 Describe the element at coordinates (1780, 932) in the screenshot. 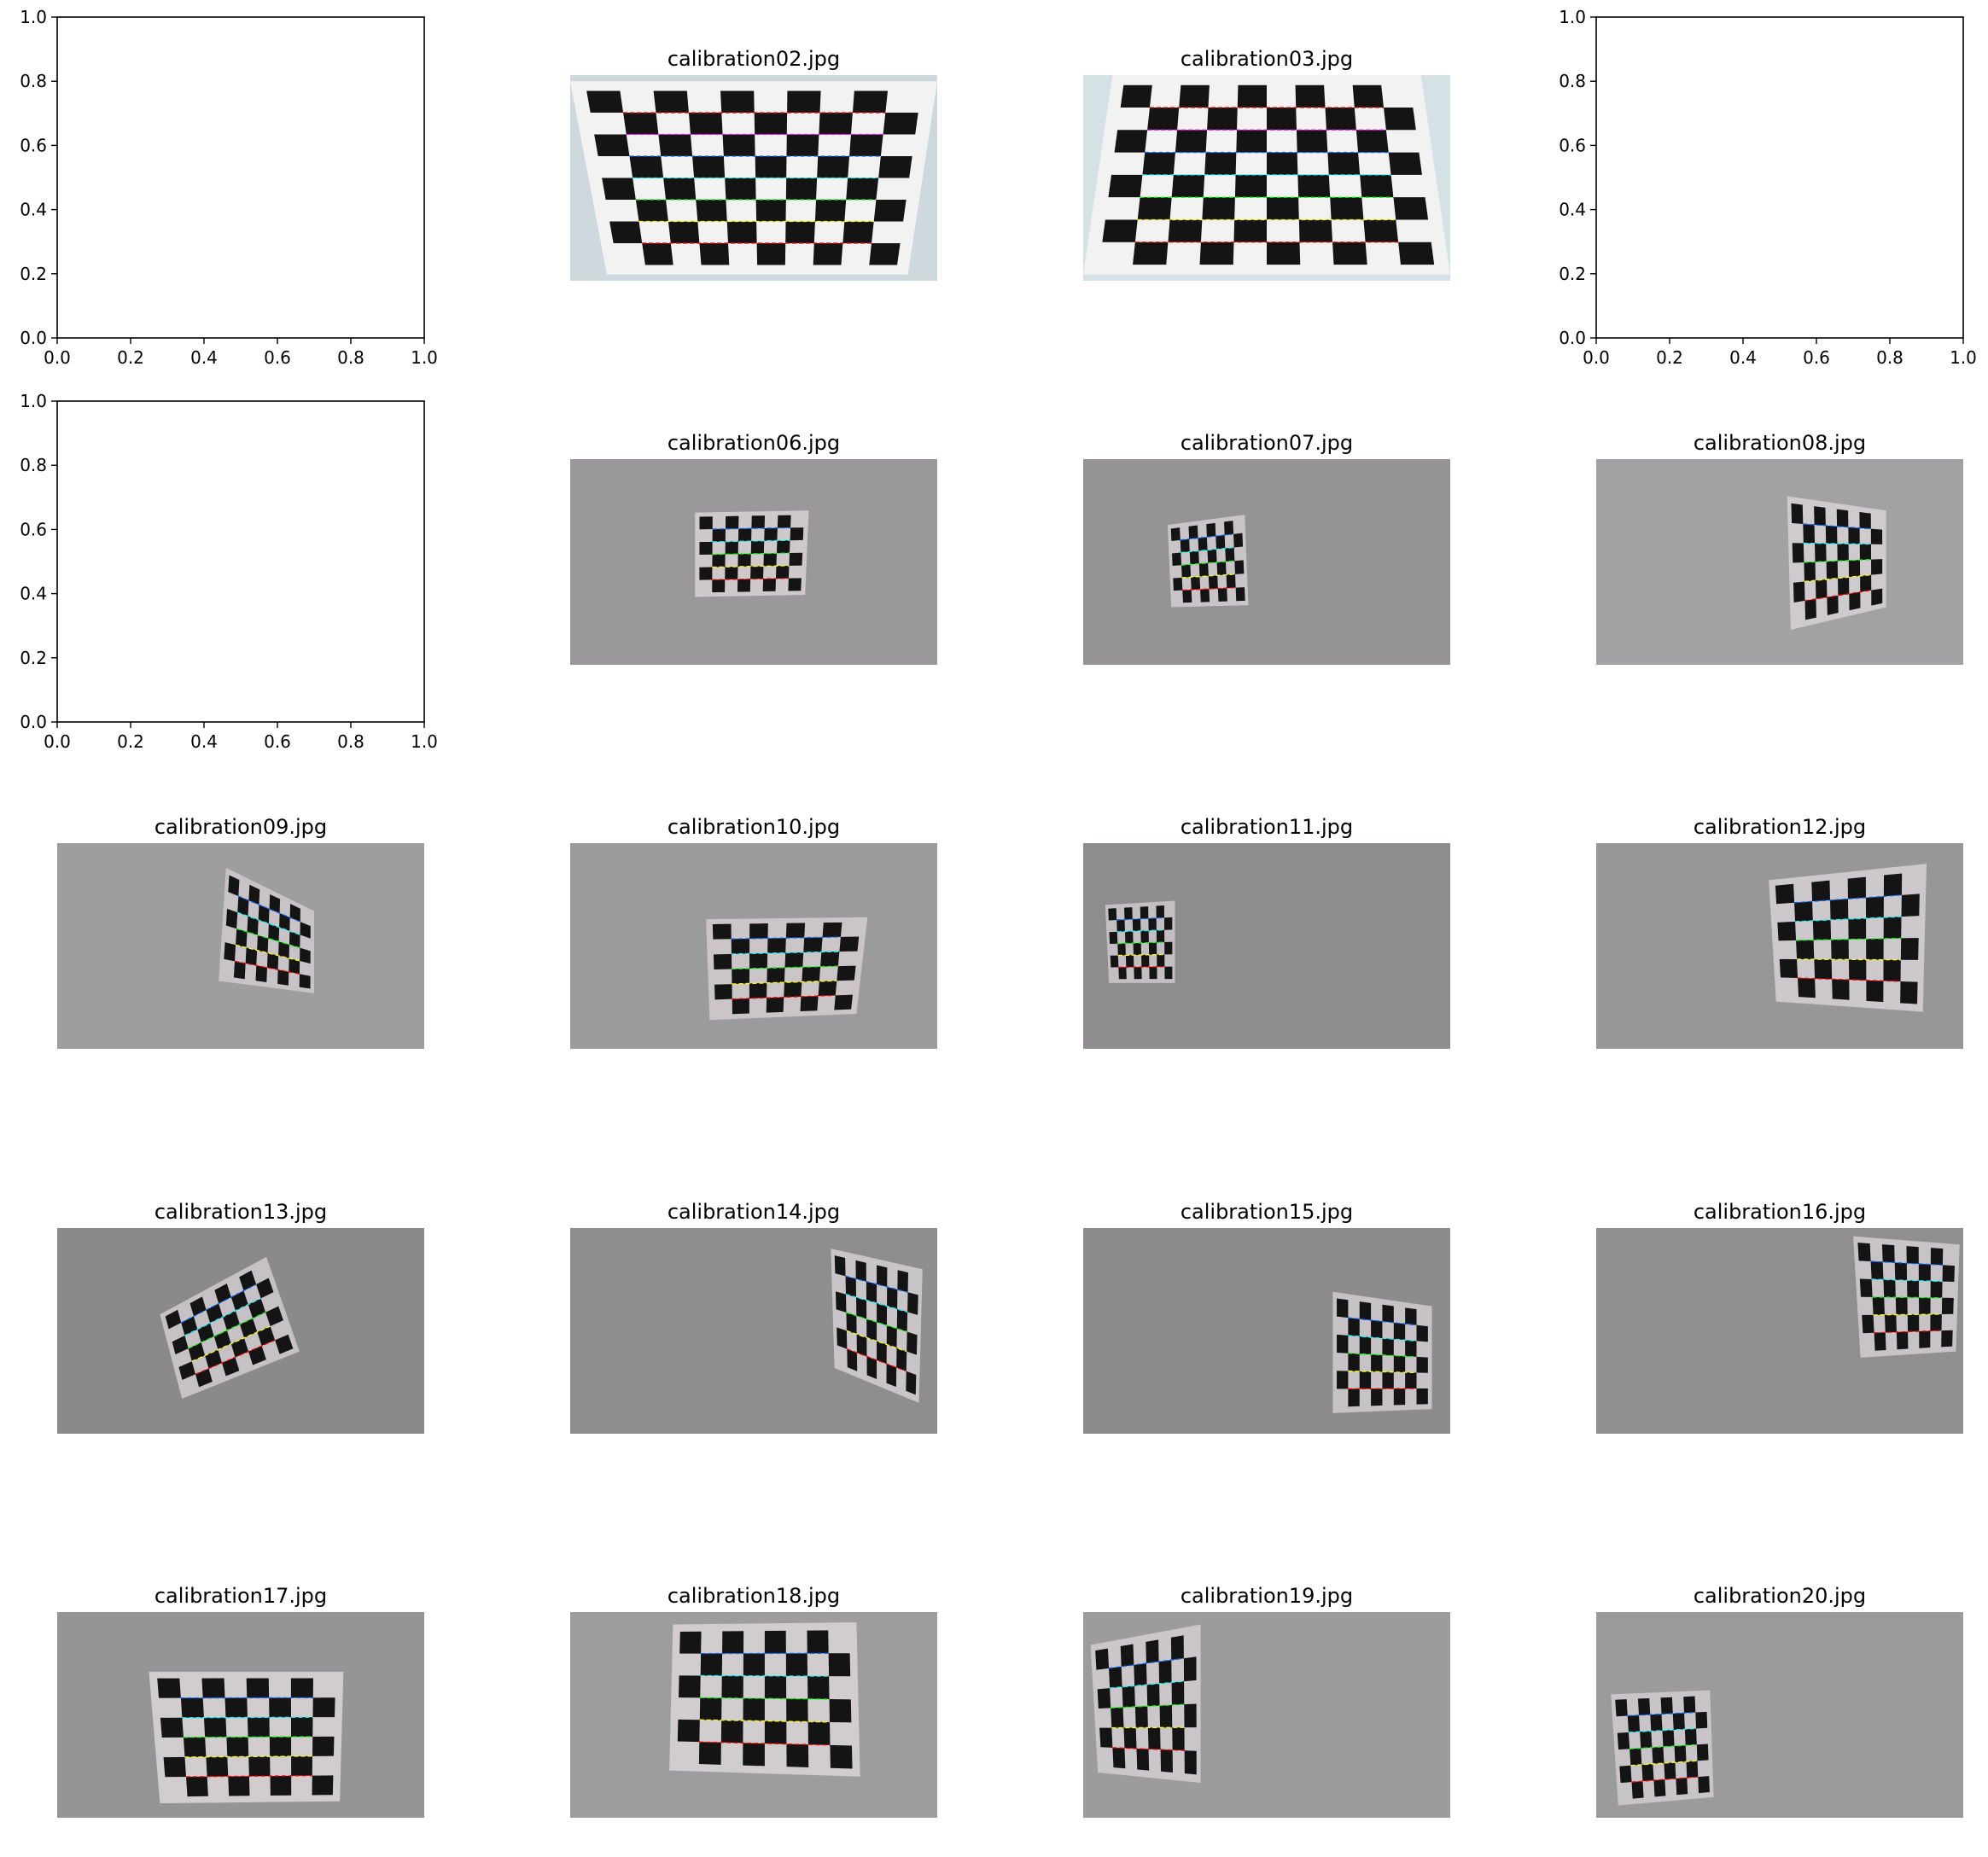

I see `subplot-panel: calibration12.jpg` at that location.